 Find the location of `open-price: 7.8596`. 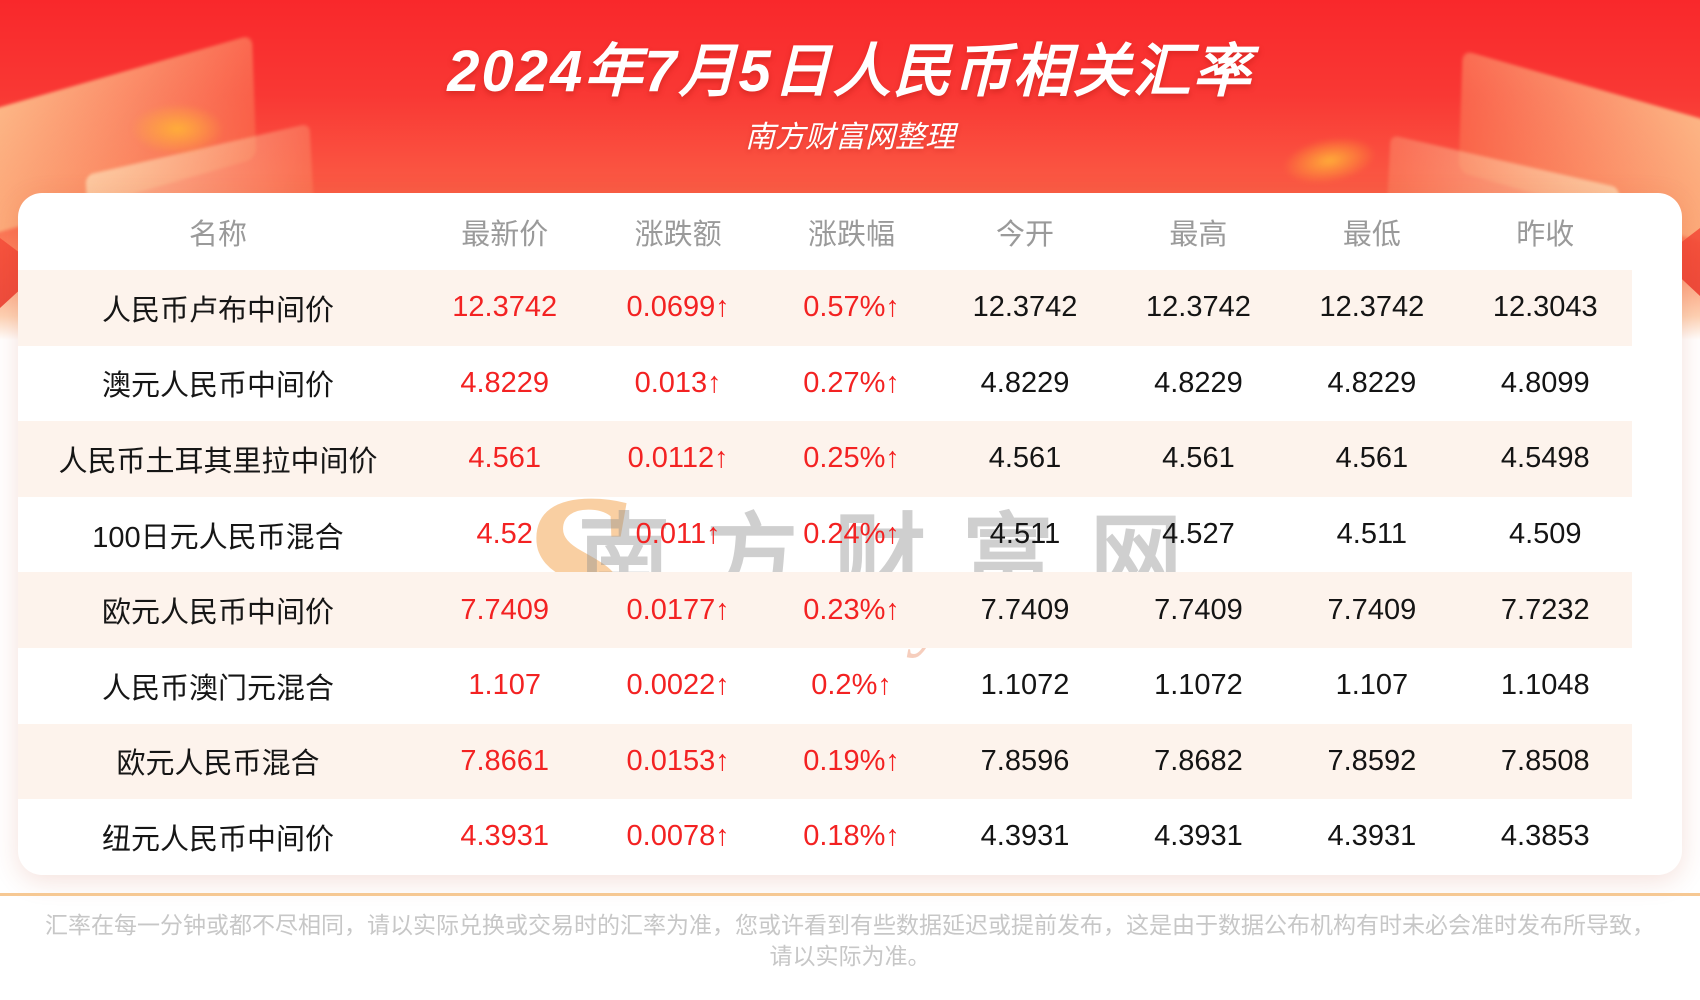

open-price: 7.8596 is located at coordinates (1025, 760).